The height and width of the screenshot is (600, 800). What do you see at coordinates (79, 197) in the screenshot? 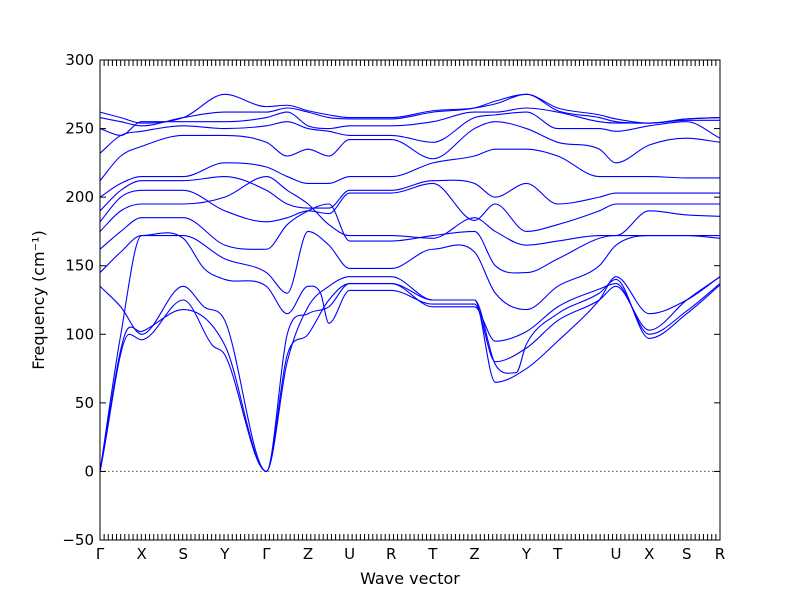
I see `y-tick-label: 200` at bounding box center [79, 197].